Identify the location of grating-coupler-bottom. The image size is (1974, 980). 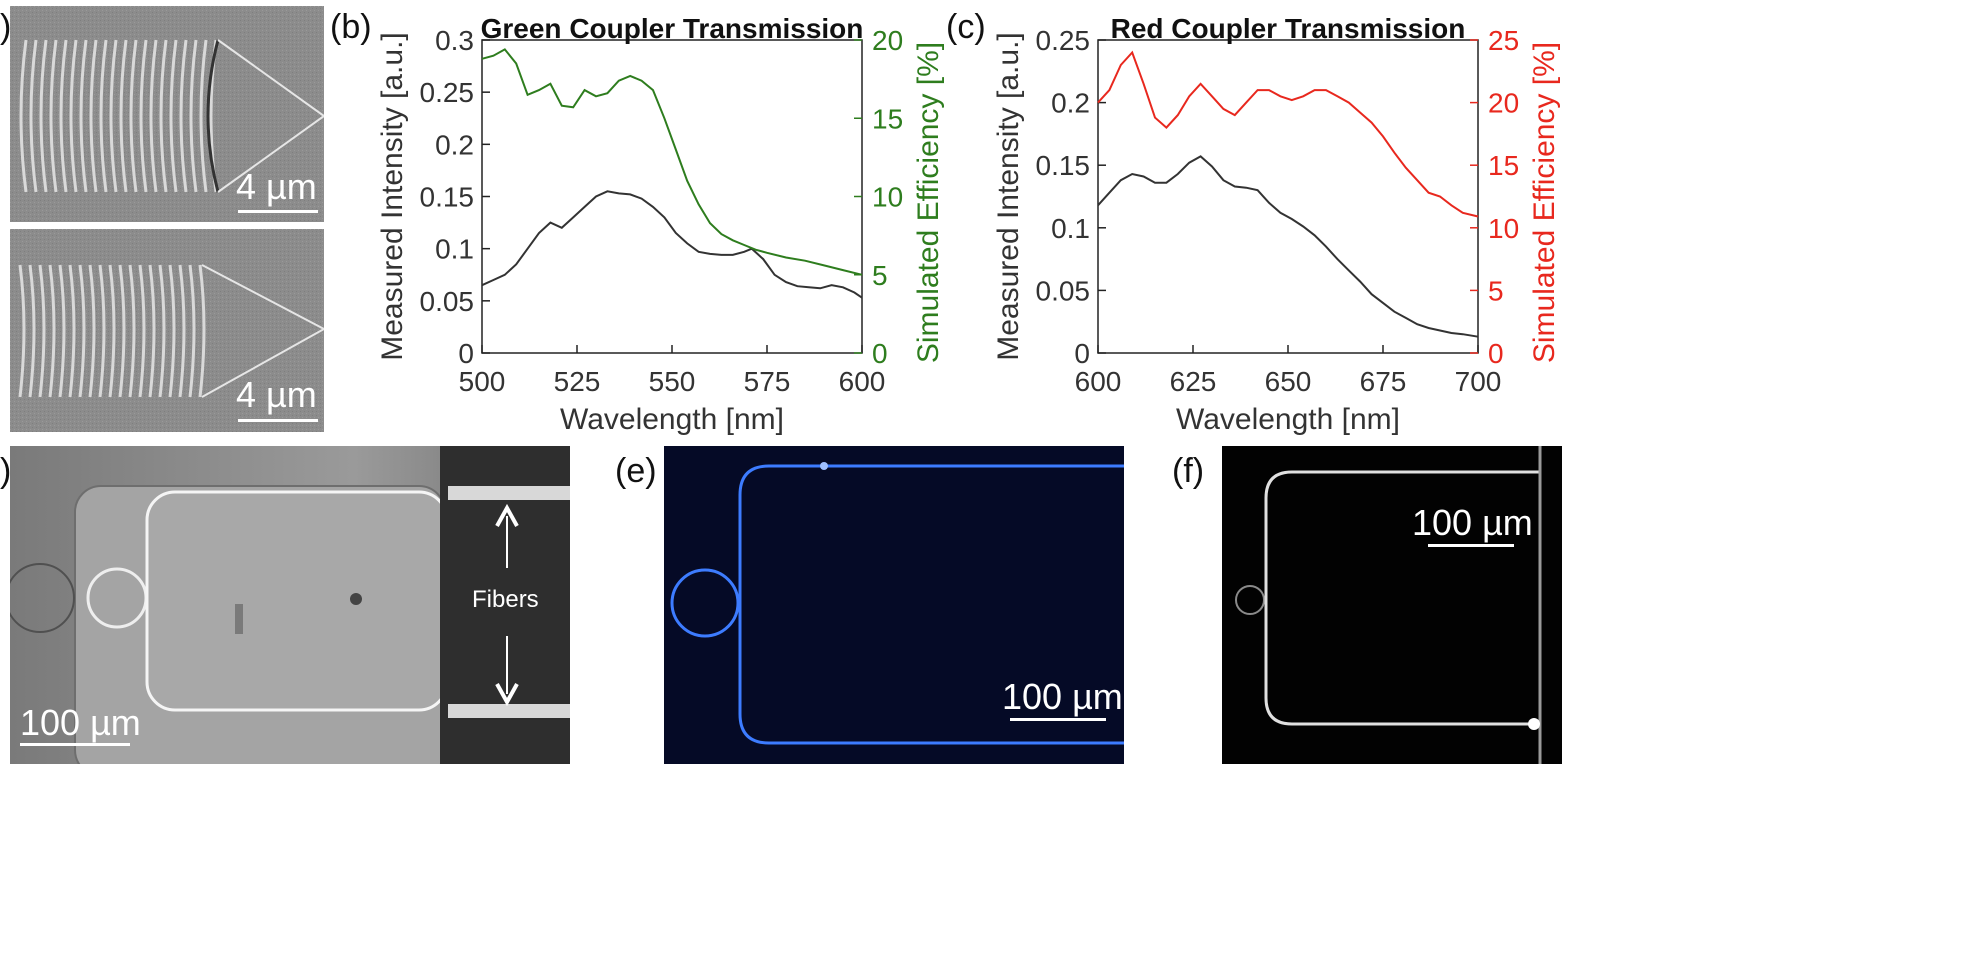
(167, 330).